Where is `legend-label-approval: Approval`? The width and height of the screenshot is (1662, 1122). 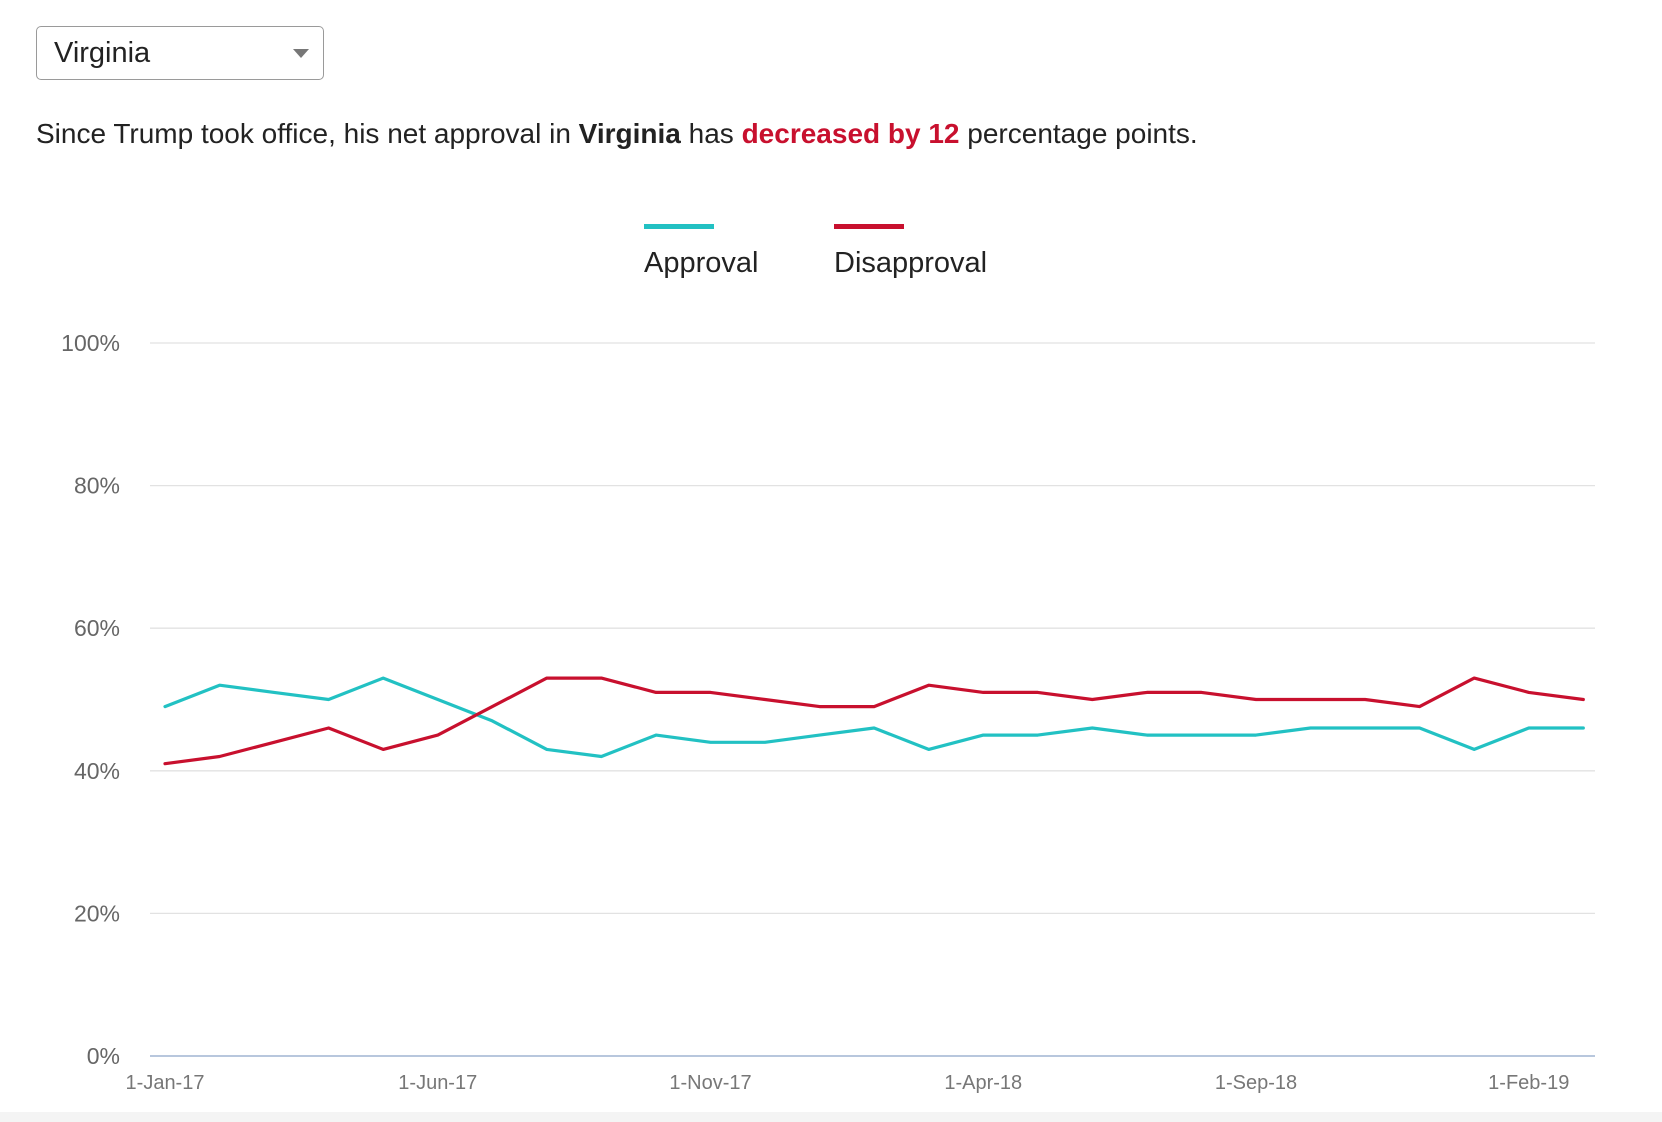 legend-label-approval: Approval is located at coordinates (701, 263).